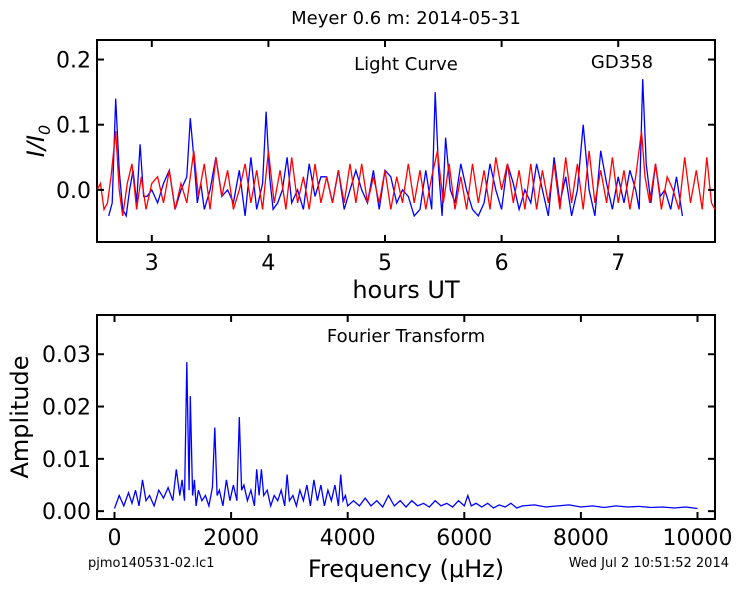  Describe the element at coordinates (66, 512) in the screenshot. I see `fourier-ytick-label: 0.00` at that location.